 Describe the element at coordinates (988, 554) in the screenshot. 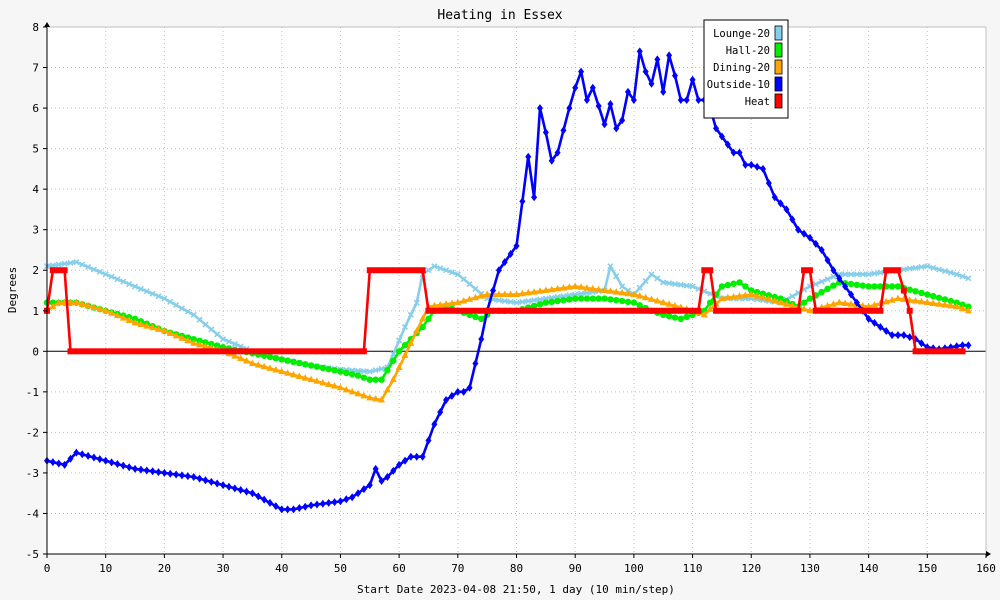

I see `x-axis-arrow` at that location.